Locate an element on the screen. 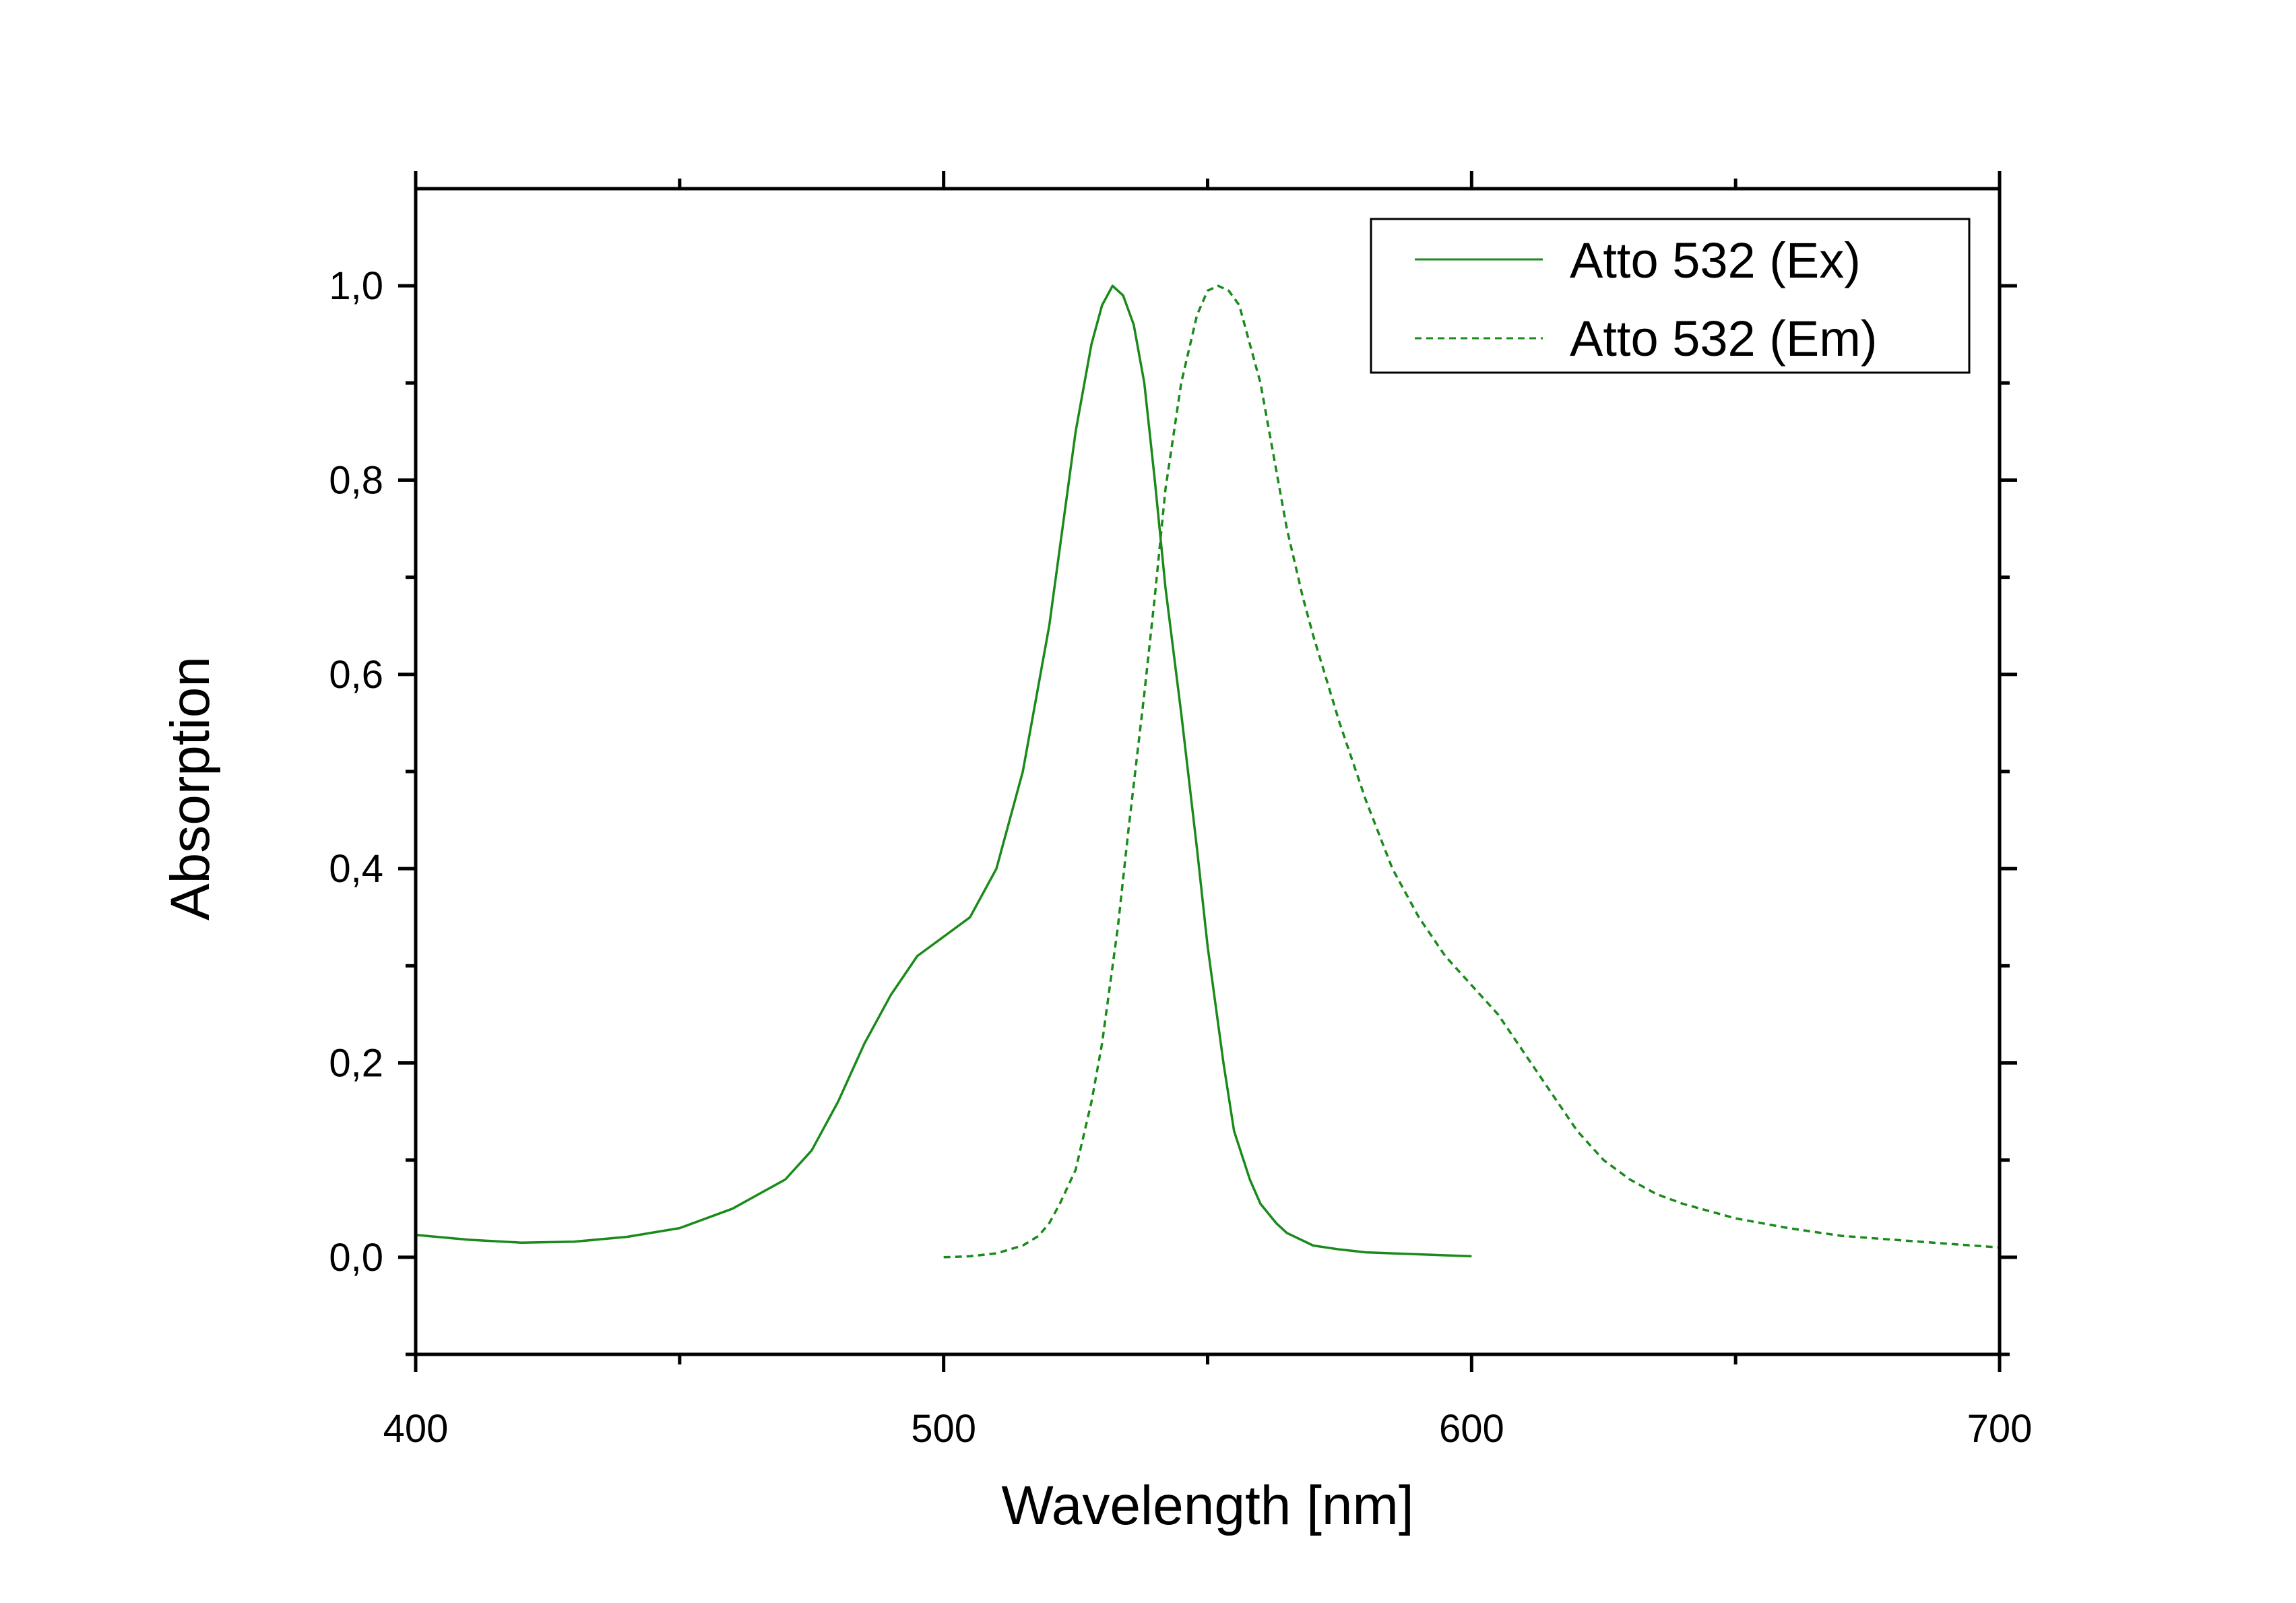 The image size is (2296, 1603). x-tick-label: 700 is located at coordinates (2000, 1429).